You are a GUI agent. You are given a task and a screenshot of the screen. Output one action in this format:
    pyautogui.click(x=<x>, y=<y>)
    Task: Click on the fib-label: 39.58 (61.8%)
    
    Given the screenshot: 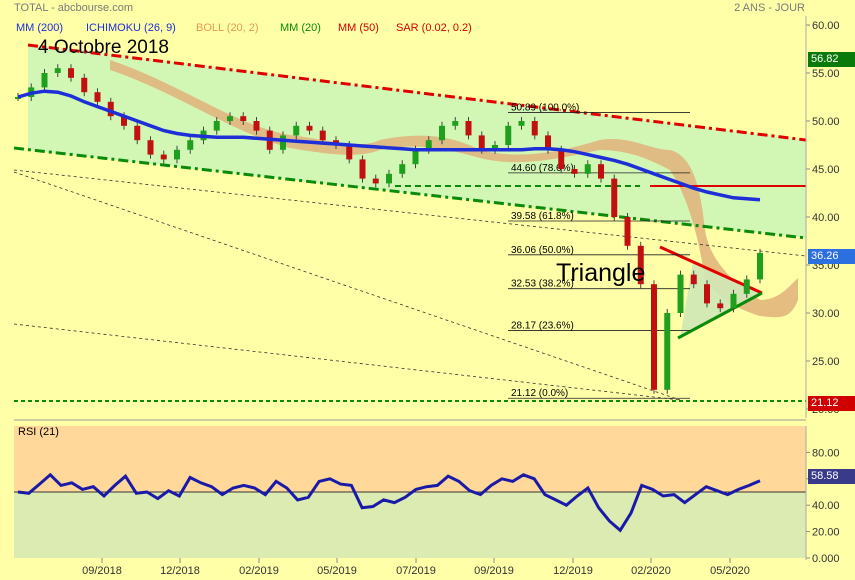 What is the action you would take?
    pyautogui.click(x=542, y=216)
    